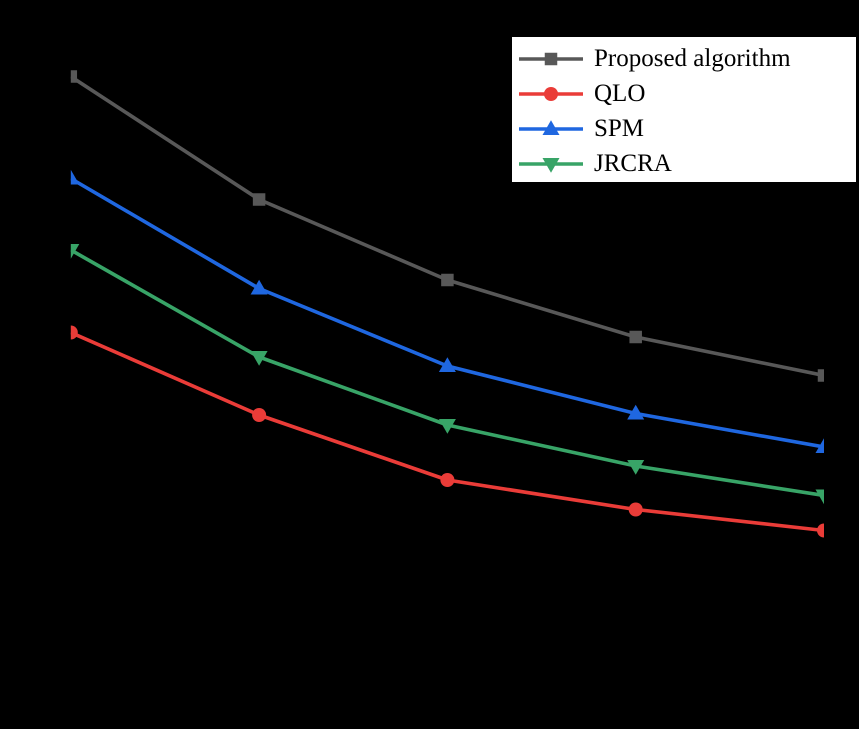 The height and width of the screenshot is (729, 859). I want to click on legend: Proposed algorithm QLO SPM JRCRA, so click(684, 109).